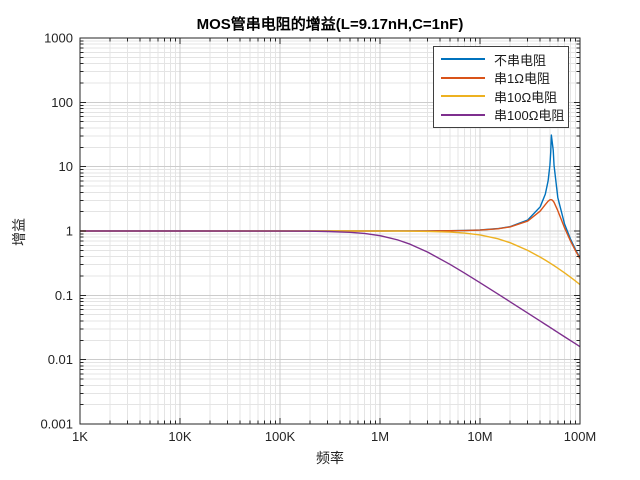 This screenshot has height=480, width=640. I want to click on legend-item-0: 不串电阻, so click(501, 59).